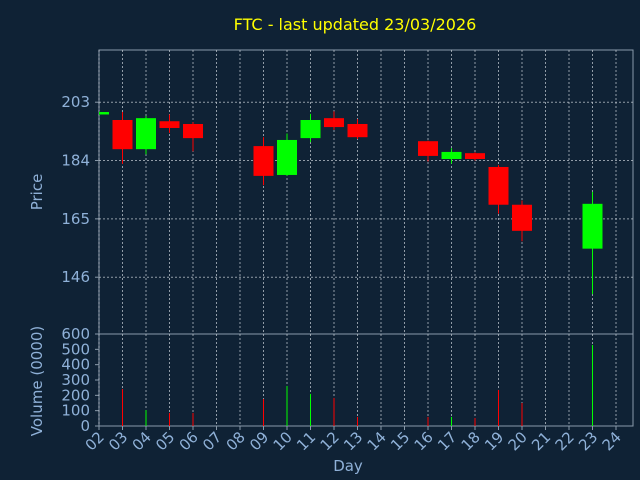 Image resolution: width=640 pixels, height=480 pixels. Describe the element at coordinates (75, 102) in the screenshot. I see `y-tick-label: 203` at that location.